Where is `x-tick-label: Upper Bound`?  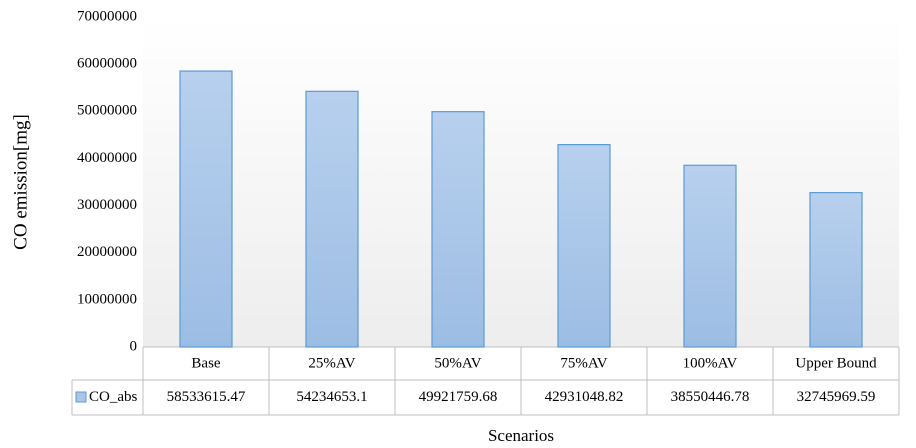
x-tick-label: Upper Bound is located at coordinates (836, 363).